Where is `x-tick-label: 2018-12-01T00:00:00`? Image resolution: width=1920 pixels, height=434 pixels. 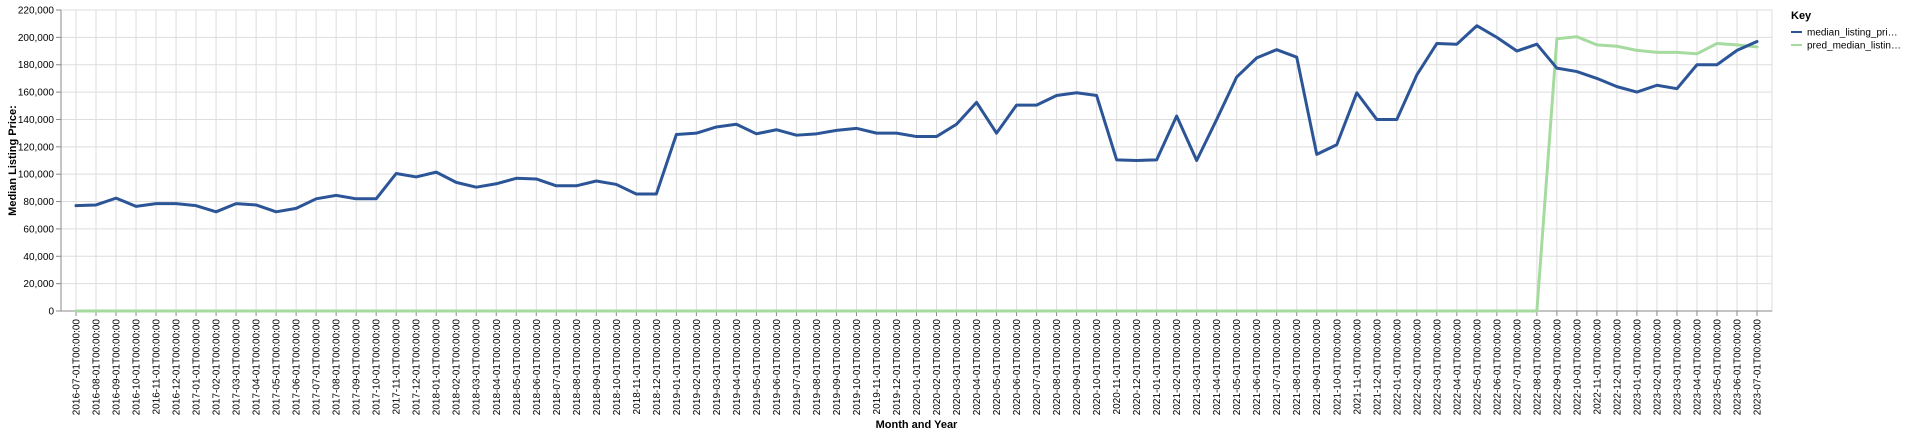
x-tick-label: 2018-12-01T00:00:00 is located at coordinates (657, 367).